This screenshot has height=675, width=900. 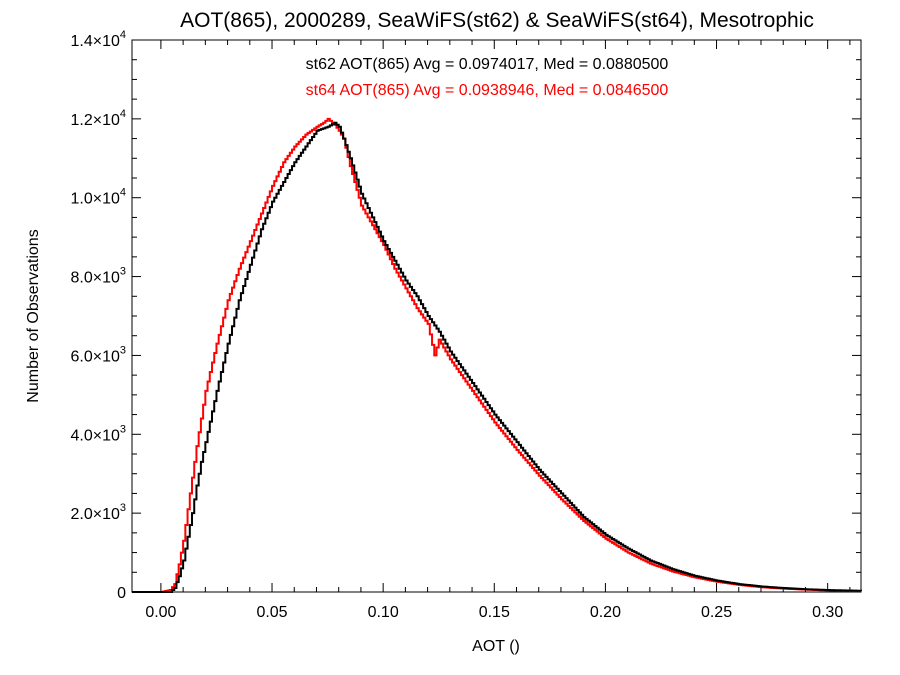 I want to click on y-tick-label: 1.2×10⁴, so click(x=98, y=118).